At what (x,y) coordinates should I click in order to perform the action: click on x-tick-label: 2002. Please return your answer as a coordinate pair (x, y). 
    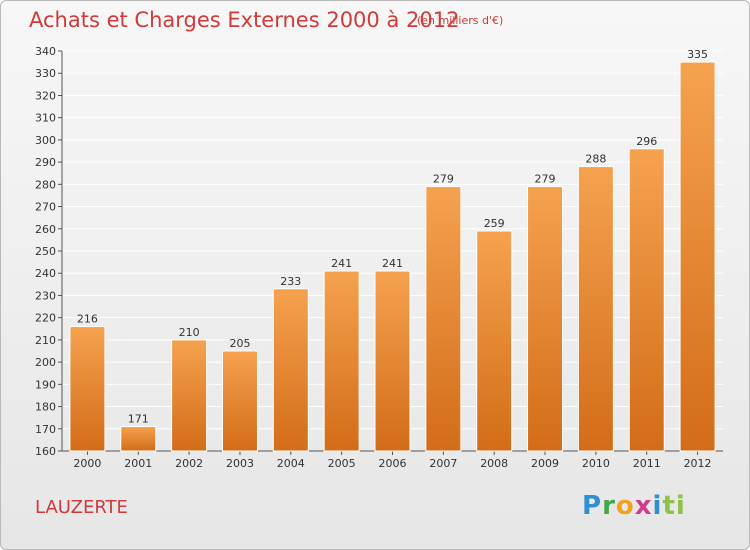
    Looking at the image, I should click on (189, 463).